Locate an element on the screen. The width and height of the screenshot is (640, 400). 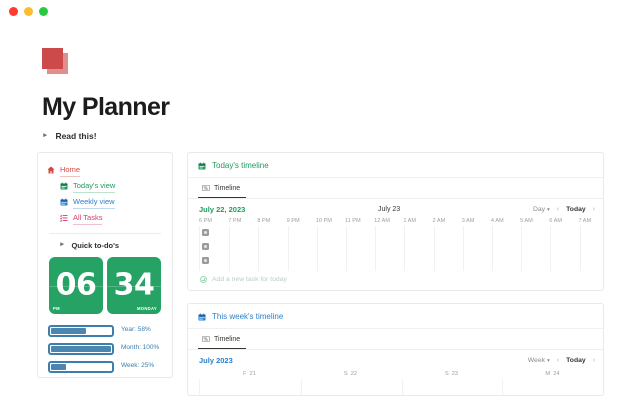
hour-tick-label: 3 AM is located at coordinates (468, 221).